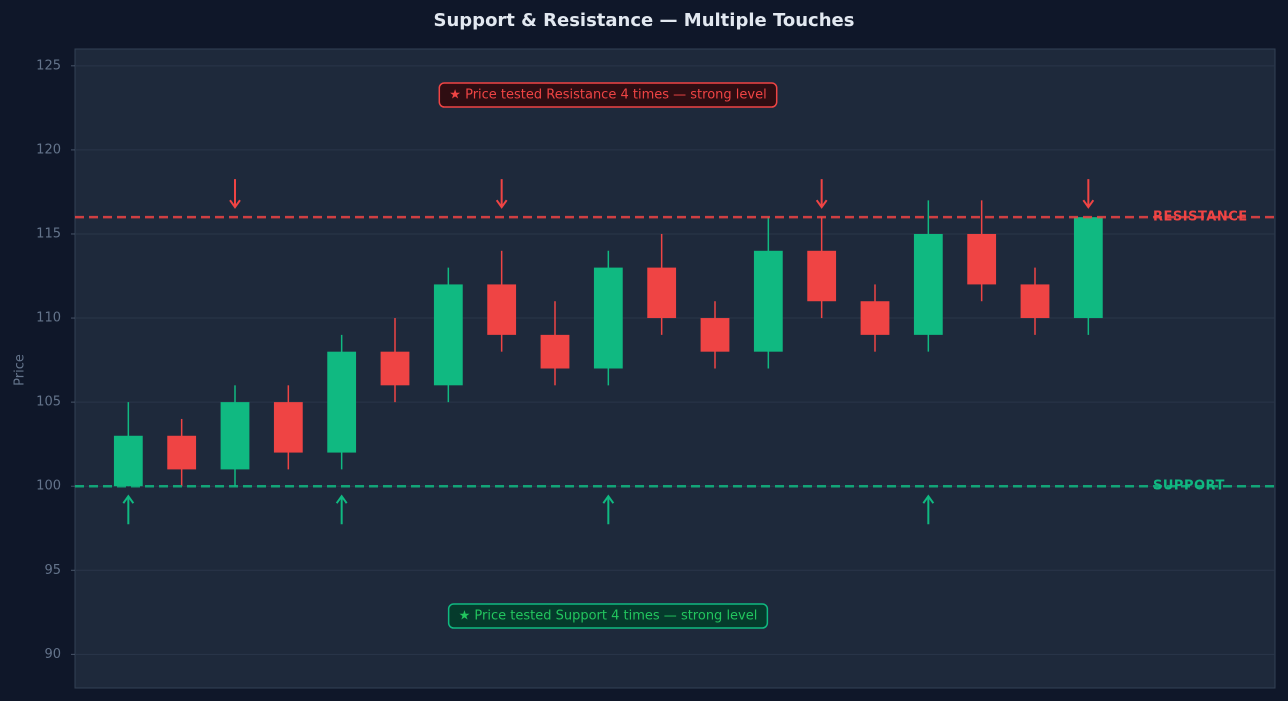 Image resolution: width=1288 pixels, height=701 pixels. I want to click on y-tick-label: 95, so click(52, 570).